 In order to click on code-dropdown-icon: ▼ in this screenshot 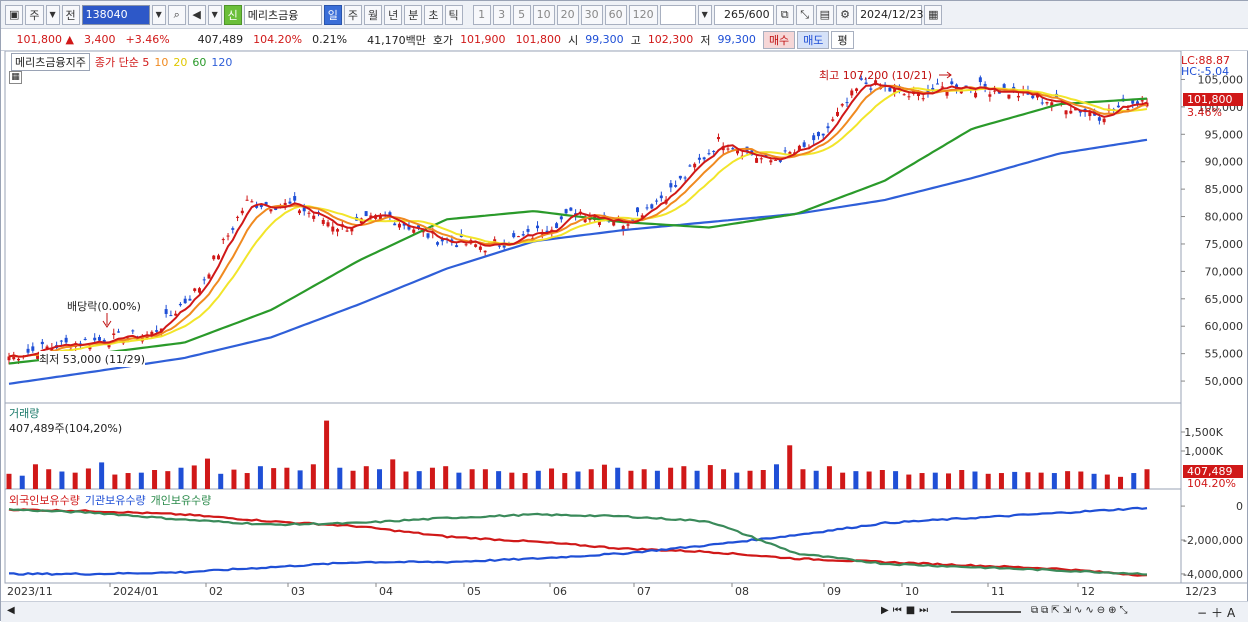, I will do `click(158, 14)`.